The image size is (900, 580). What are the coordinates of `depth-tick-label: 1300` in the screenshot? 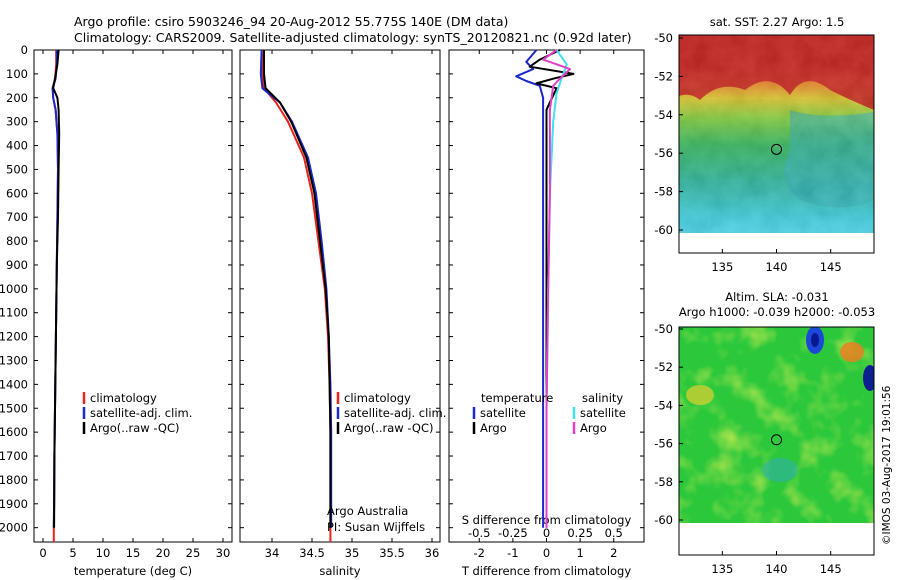 It's located at (14, 360).